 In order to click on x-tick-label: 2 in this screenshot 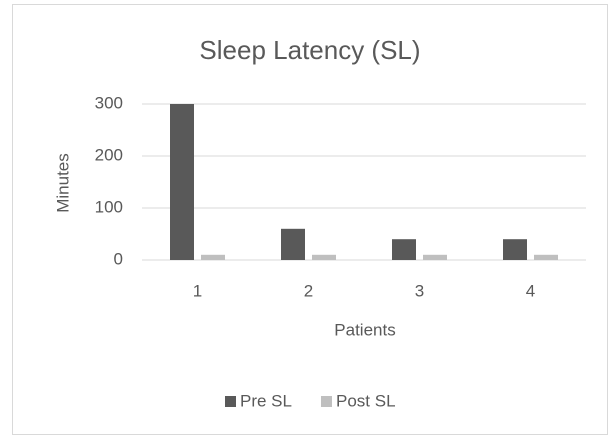, I will do `click(308, 290)`.